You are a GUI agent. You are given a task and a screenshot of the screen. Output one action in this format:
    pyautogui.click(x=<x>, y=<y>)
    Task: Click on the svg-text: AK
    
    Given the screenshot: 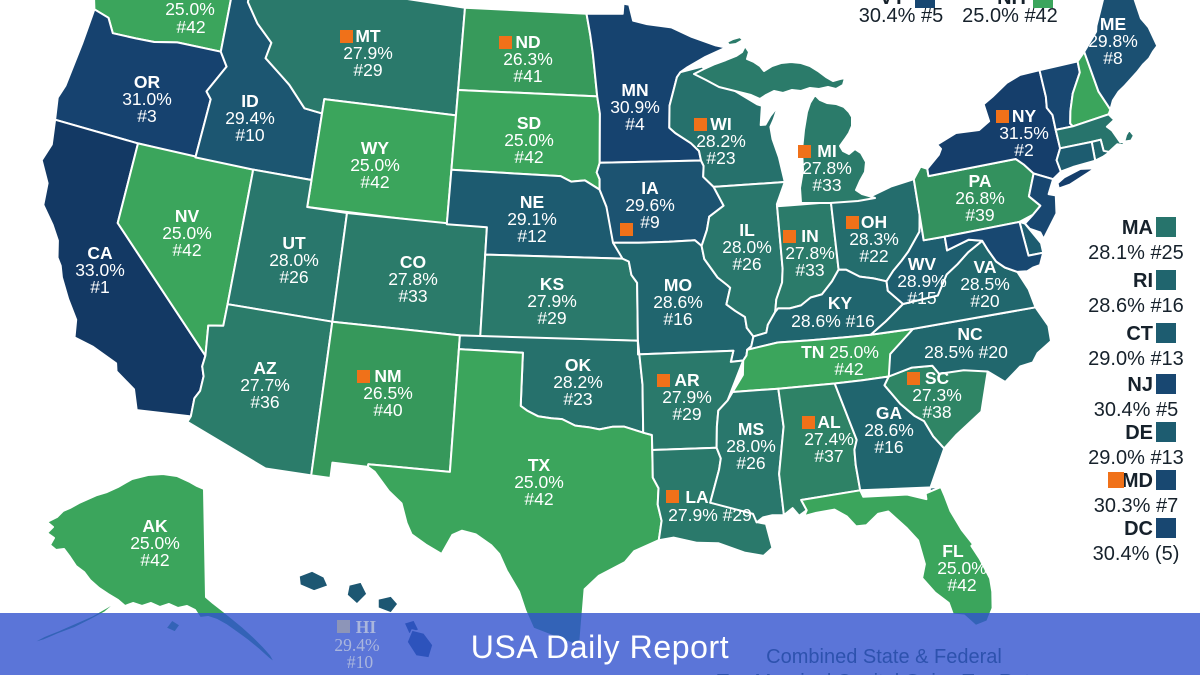 What is the action you would take?
    pyautogui.click(x=155, y=526)
    